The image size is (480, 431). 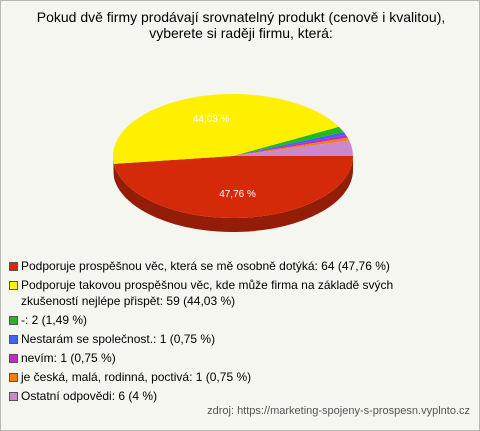 What do you see at coordinates (68, 358) in the screenshot?
I see `legend-label: nevím: 1 (0,75 %)` at bounding box center [68, 358].